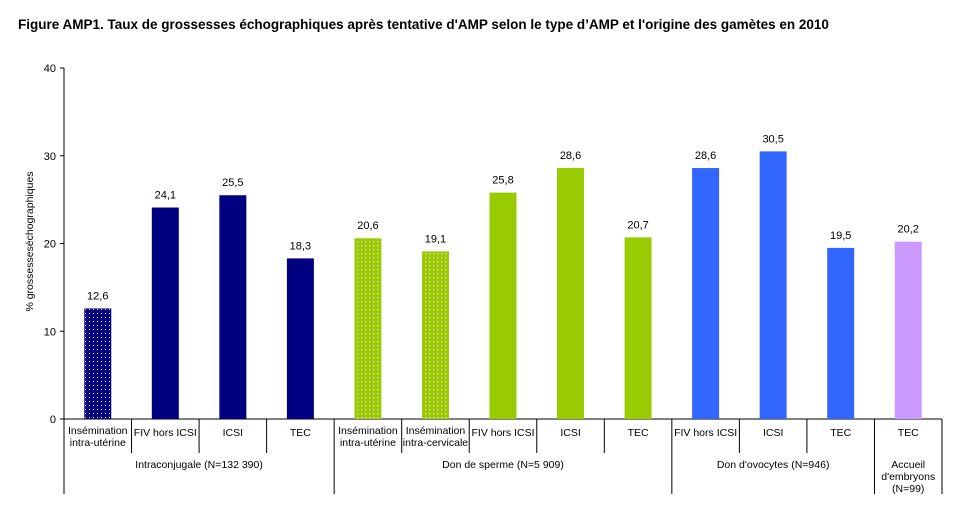 This screenshot has height=509, width=956. I want to click on y-tick-label: 0, so click(53, 420).